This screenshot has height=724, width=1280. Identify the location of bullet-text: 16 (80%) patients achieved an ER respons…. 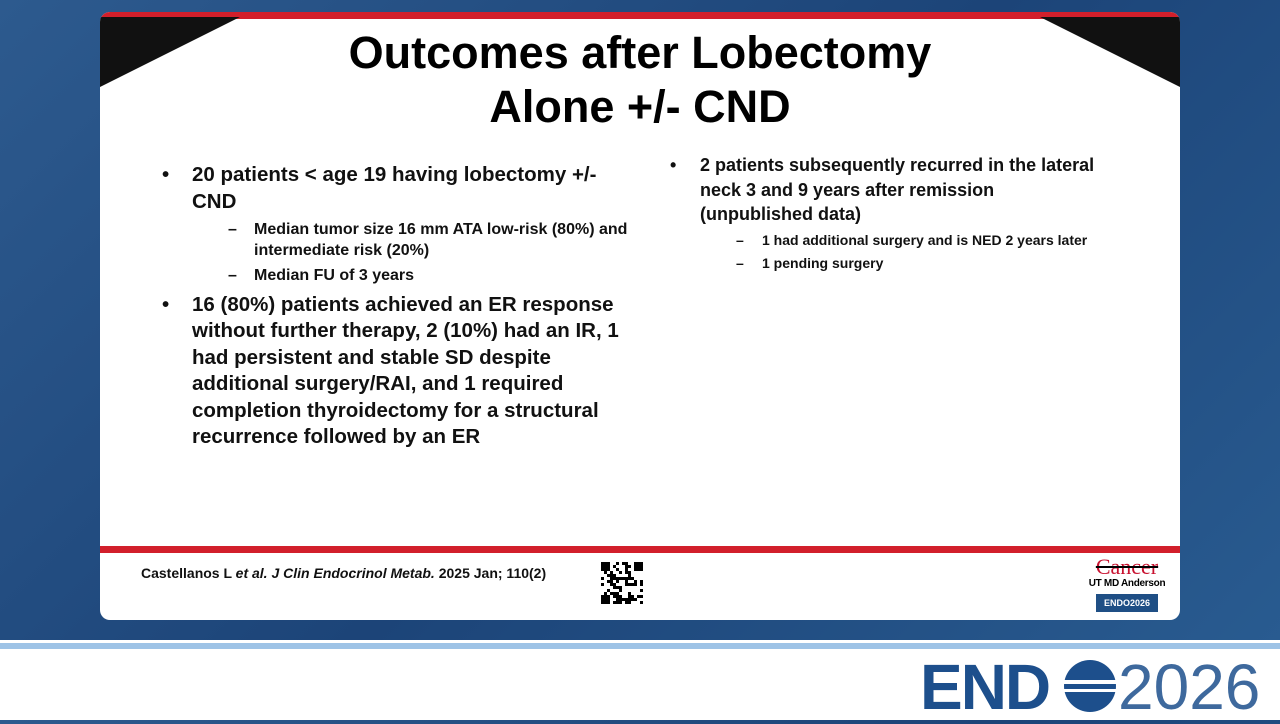
(405, 370).